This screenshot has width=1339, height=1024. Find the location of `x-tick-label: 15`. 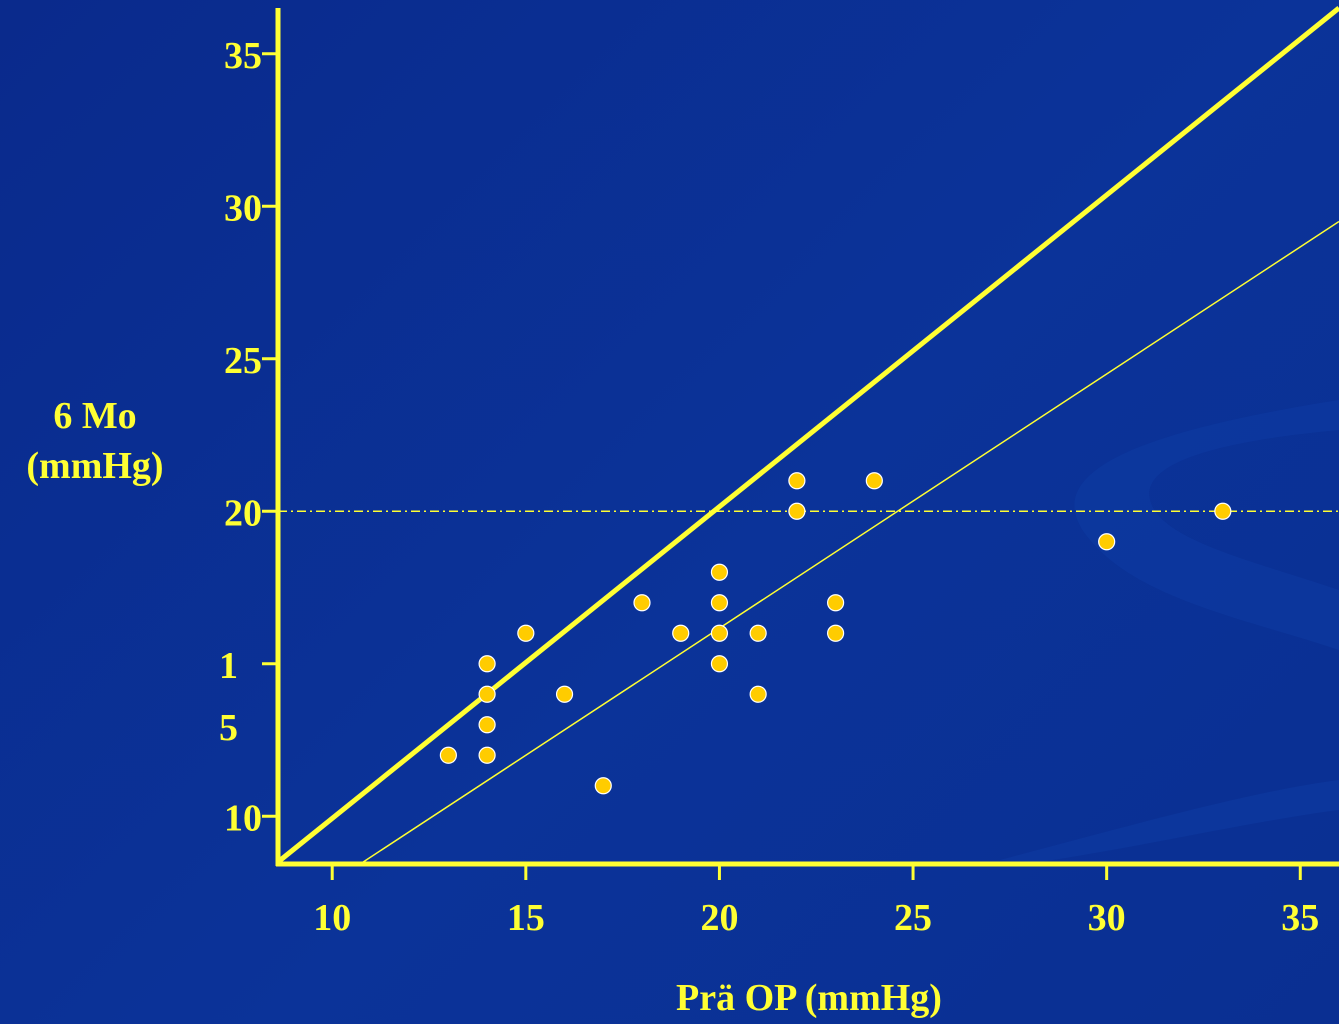

x-tick-label: 15 is located at coordinates (526, 918).